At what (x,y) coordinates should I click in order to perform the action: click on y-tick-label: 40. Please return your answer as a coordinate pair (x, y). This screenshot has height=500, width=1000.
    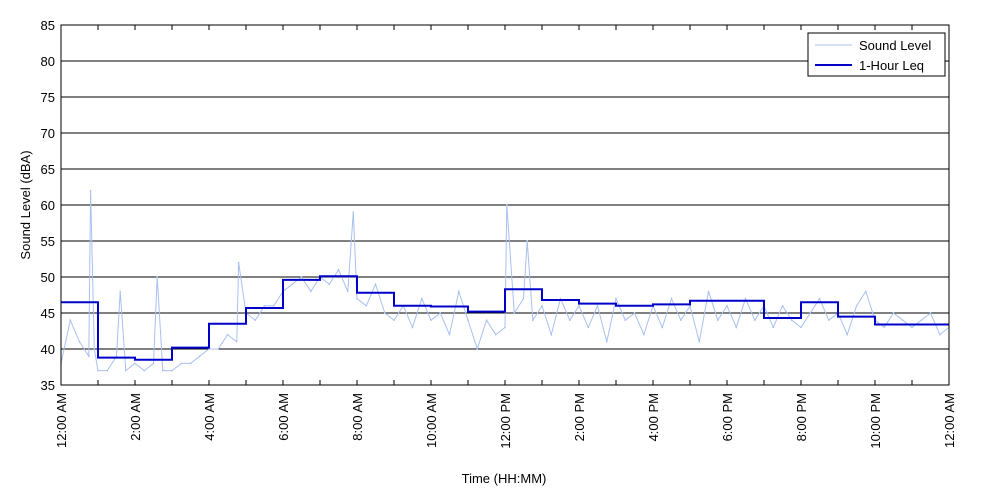
    Looking at the image, I should click on (48, 349).